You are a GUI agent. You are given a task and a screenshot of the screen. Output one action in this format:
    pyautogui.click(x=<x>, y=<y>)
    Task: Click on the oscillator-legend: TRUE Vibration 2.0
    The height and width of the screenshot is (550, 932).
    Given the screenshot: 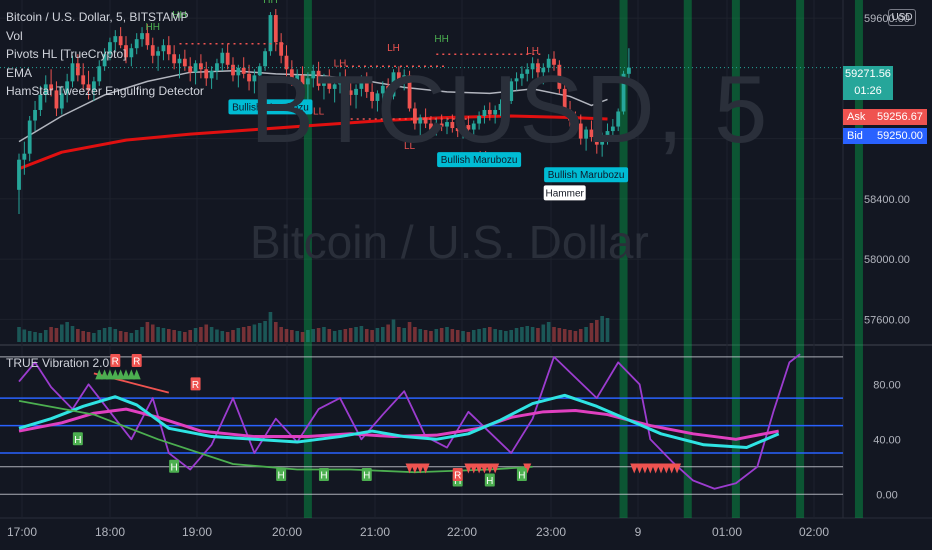 What is the action you would take?
    pyautogui.click(x=58, y=363)
    